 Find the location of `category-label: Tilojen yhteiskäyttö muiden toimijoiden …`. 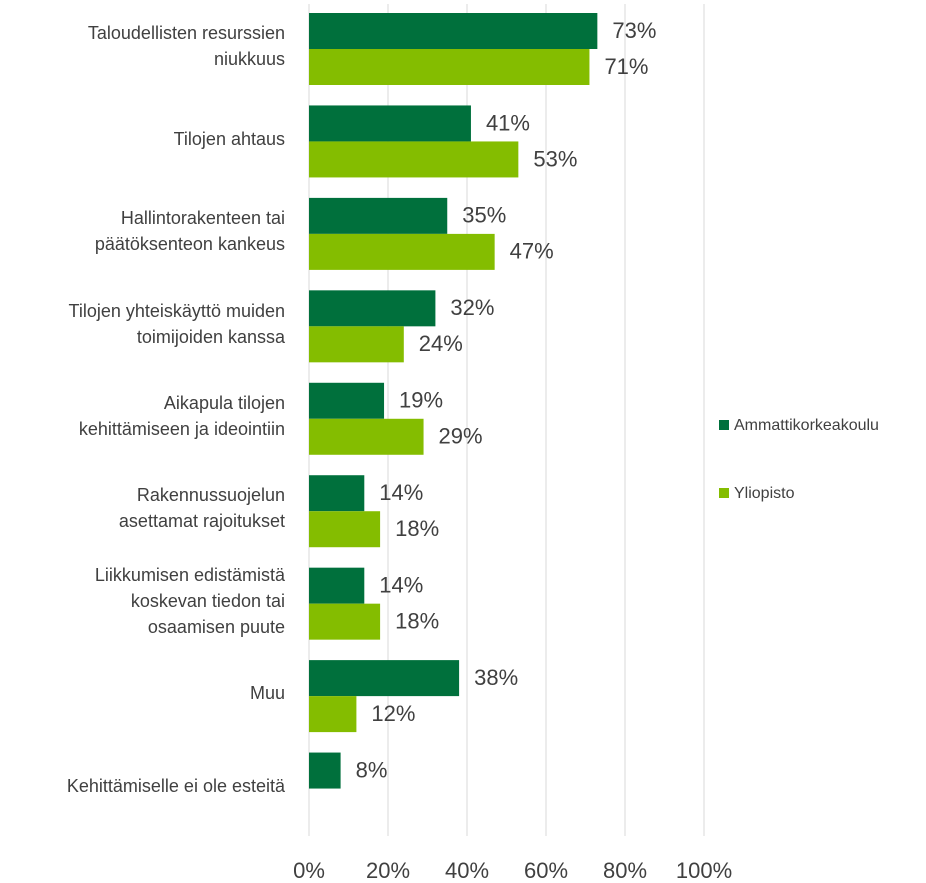

category-label: Tilojen yhteiskäyttö muiden toimijoiden … is located at coordinates (176, 323).